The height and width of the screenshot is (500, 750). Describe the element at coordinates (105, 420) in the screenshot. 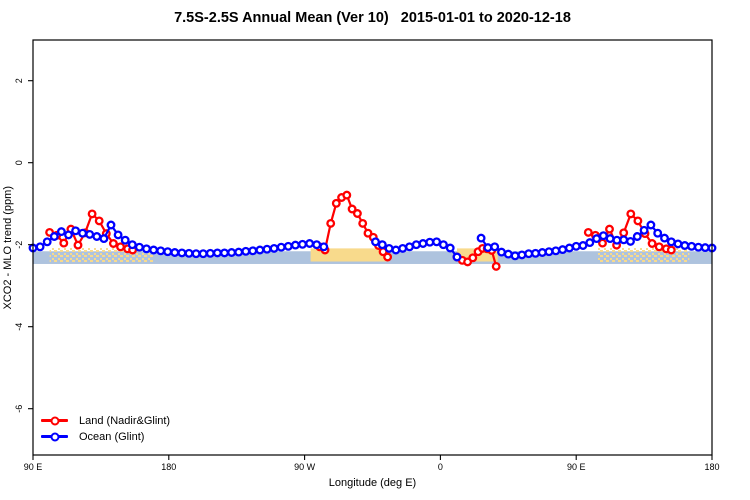

I see `legend-item-land: Land (Nadir&Glint)` at that location.